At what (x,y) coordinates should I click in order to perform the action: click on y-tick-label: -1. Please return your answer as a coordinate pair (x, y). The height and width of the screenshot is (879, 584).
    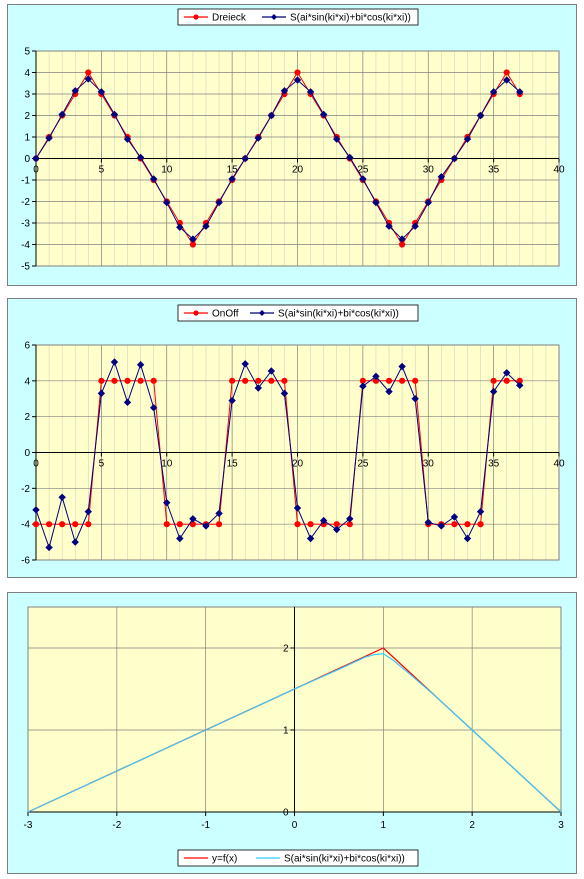
    Looking at the image, I should click on (25, 181).